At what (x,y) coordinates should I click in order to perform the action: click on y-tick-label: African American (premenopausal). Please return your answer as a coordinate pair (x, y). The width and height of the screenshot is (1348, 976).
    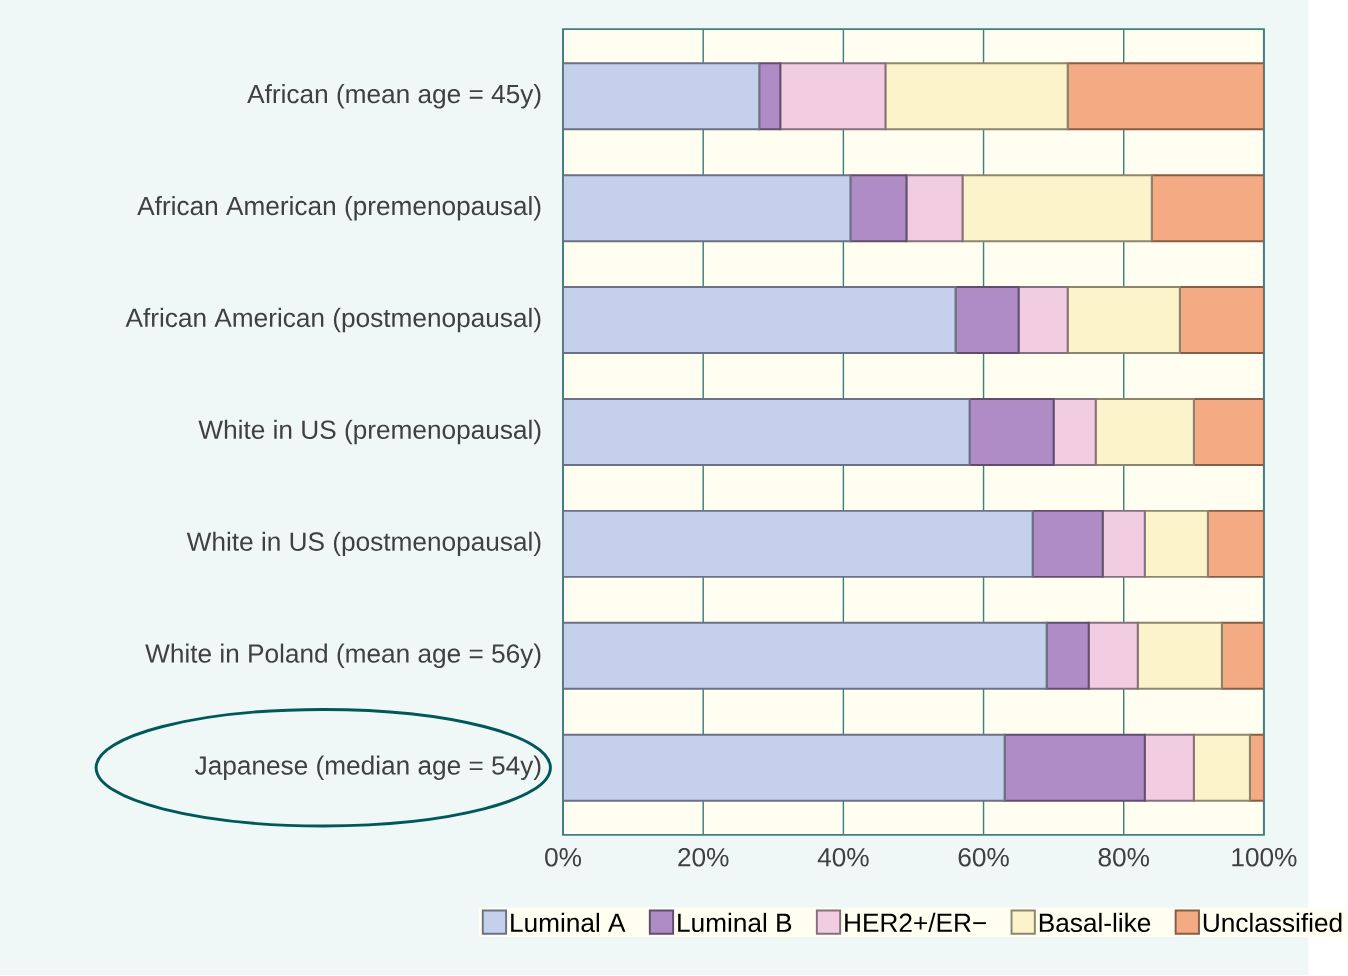
    Looking at the image, I should click on (339, 208).